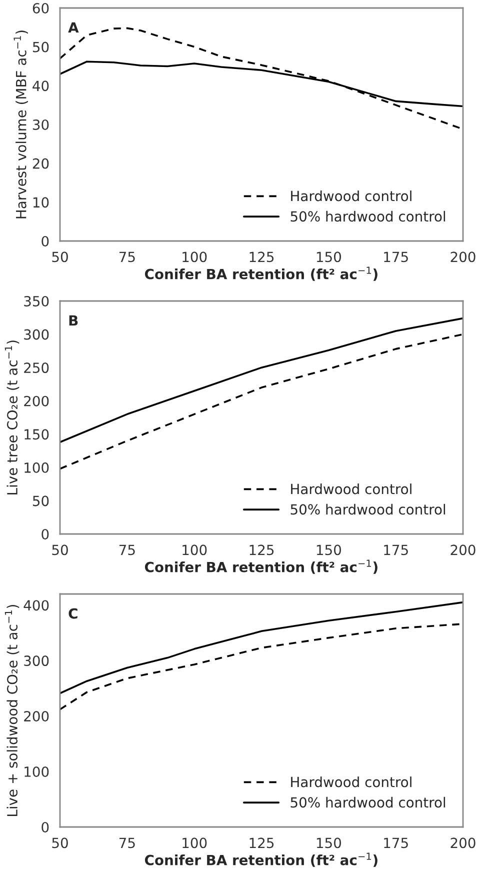 This screenshot has height=876, width=482. I want to click on y-tick-label: 10, so click(41, 202).